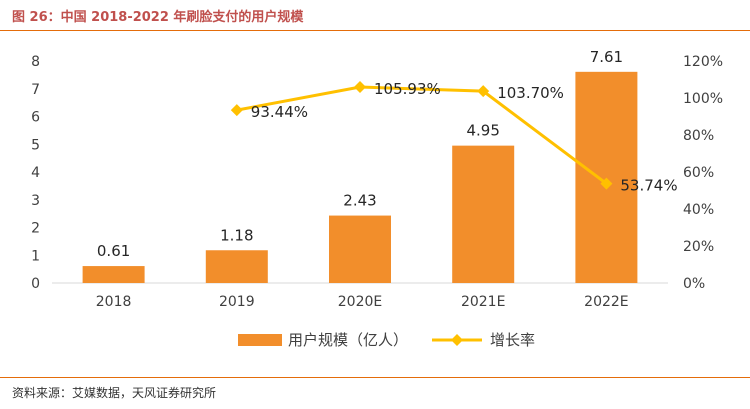 The height and width of the screenshot is (409, 750). I want to click on bar-value-label: 2.43, so click(359, 201).